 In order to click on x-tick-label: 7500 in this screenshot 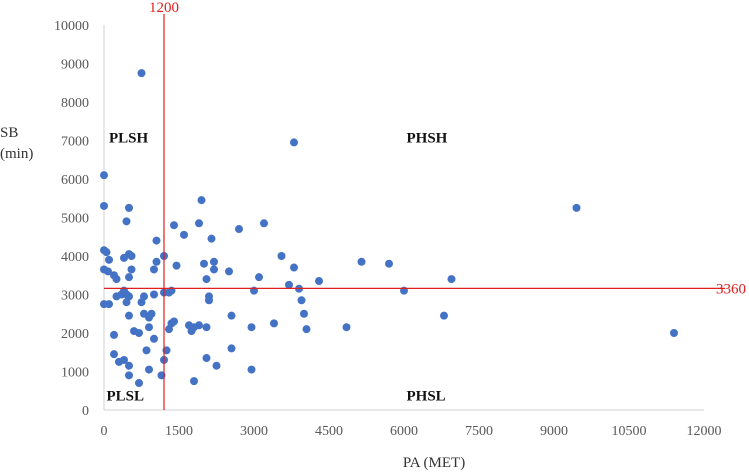, I will do `click(479, 431)`.